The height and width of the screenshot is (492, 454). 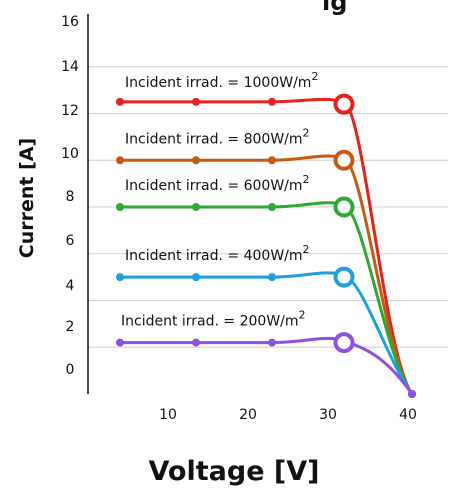 What do you see at coordinates (408, 415) in the screenshot?
I see `x-tick-label: 40` at bounding box center [408, 415].